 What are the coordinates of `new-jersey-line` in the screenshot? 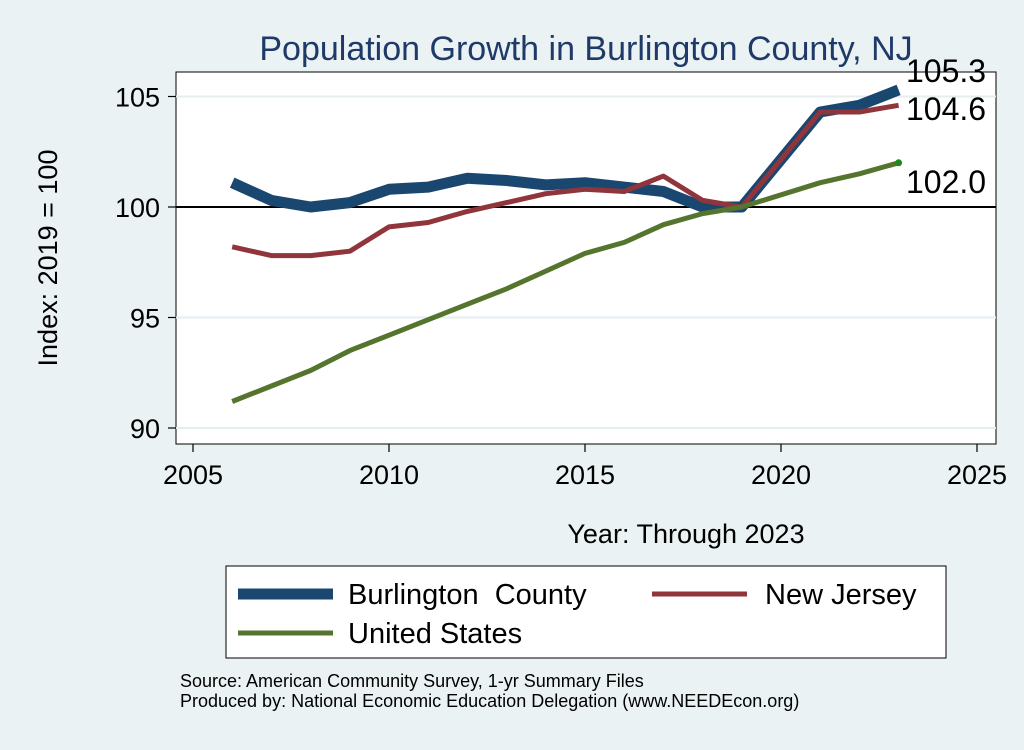 It's located at (565, 180).